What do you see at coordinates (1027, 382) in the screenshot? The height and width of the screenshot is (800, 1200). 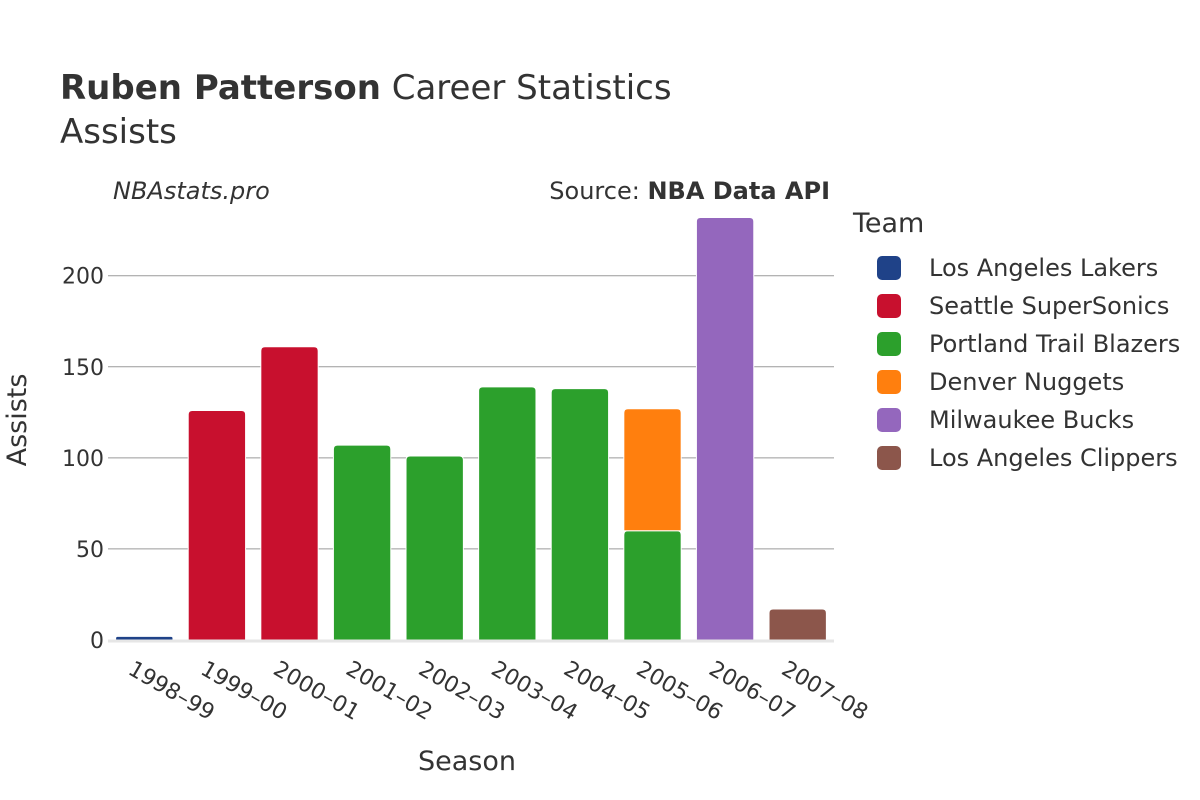 I see `legend-label: Denver Nuggets` at bounding box center [1027, 382].